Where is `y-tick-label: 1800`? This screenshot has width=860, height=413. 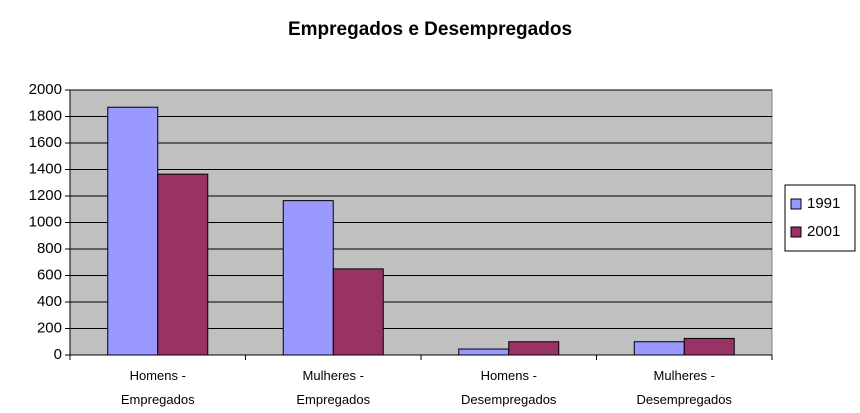
y-tick-label: 1800 is located at coordinates (45, 115).